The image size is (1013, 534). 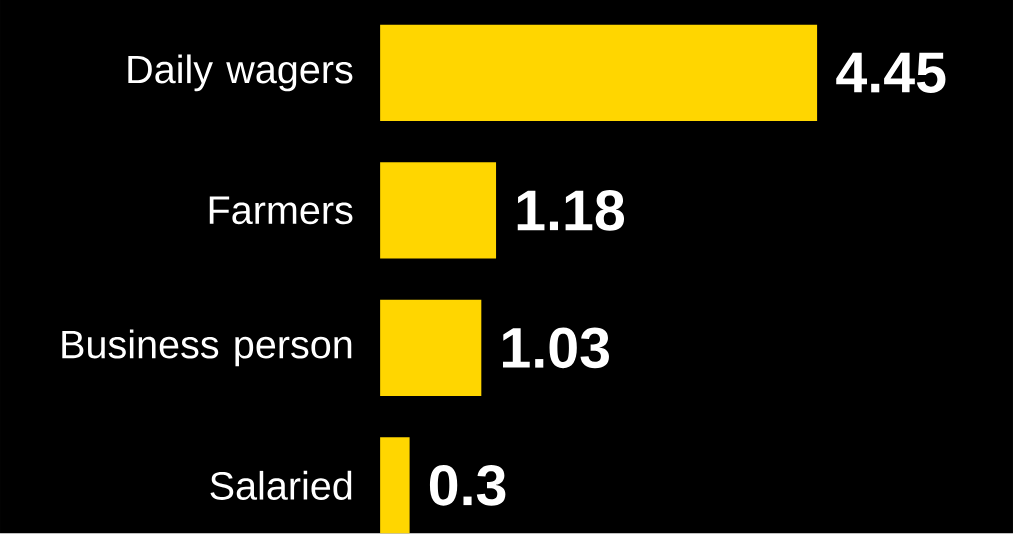 I want to click on y-tick-label: Daily wagers, so click(x=240, y=73).